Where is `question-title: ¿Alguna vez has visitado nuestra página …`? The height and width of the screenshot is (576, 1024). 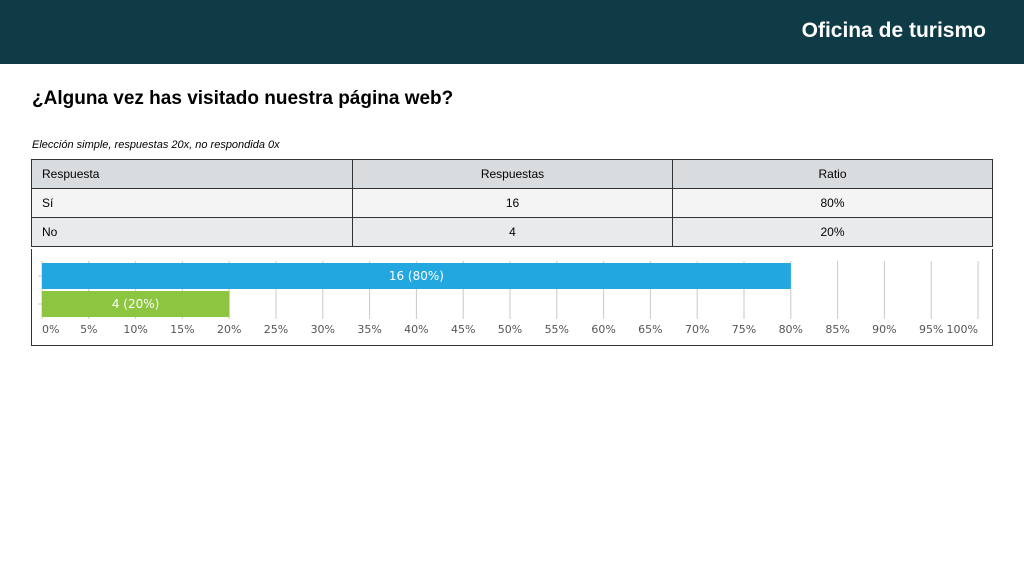
question-title: ¿Alguna vez has visitado nuestra página … is located at coordinates (243, 98).